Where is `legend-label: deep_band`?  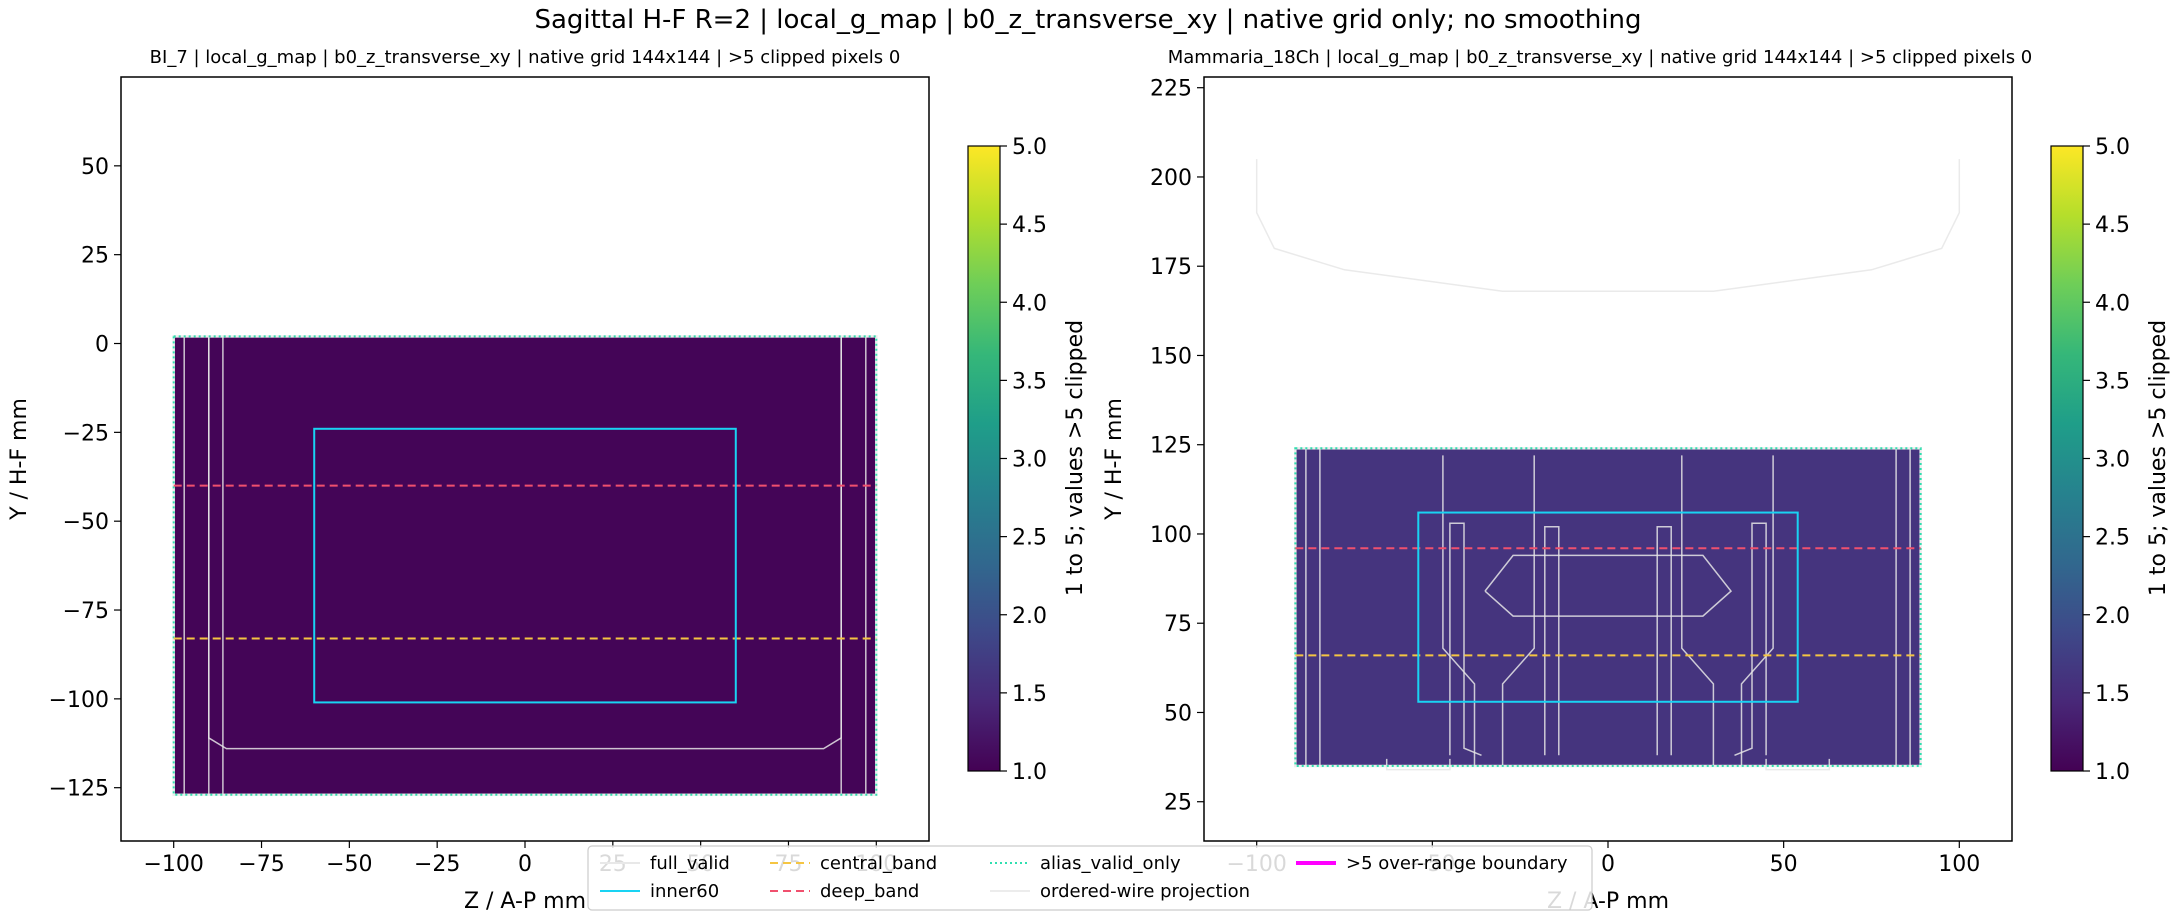 legend-label: deep_band is located at coordinates (869, 891).